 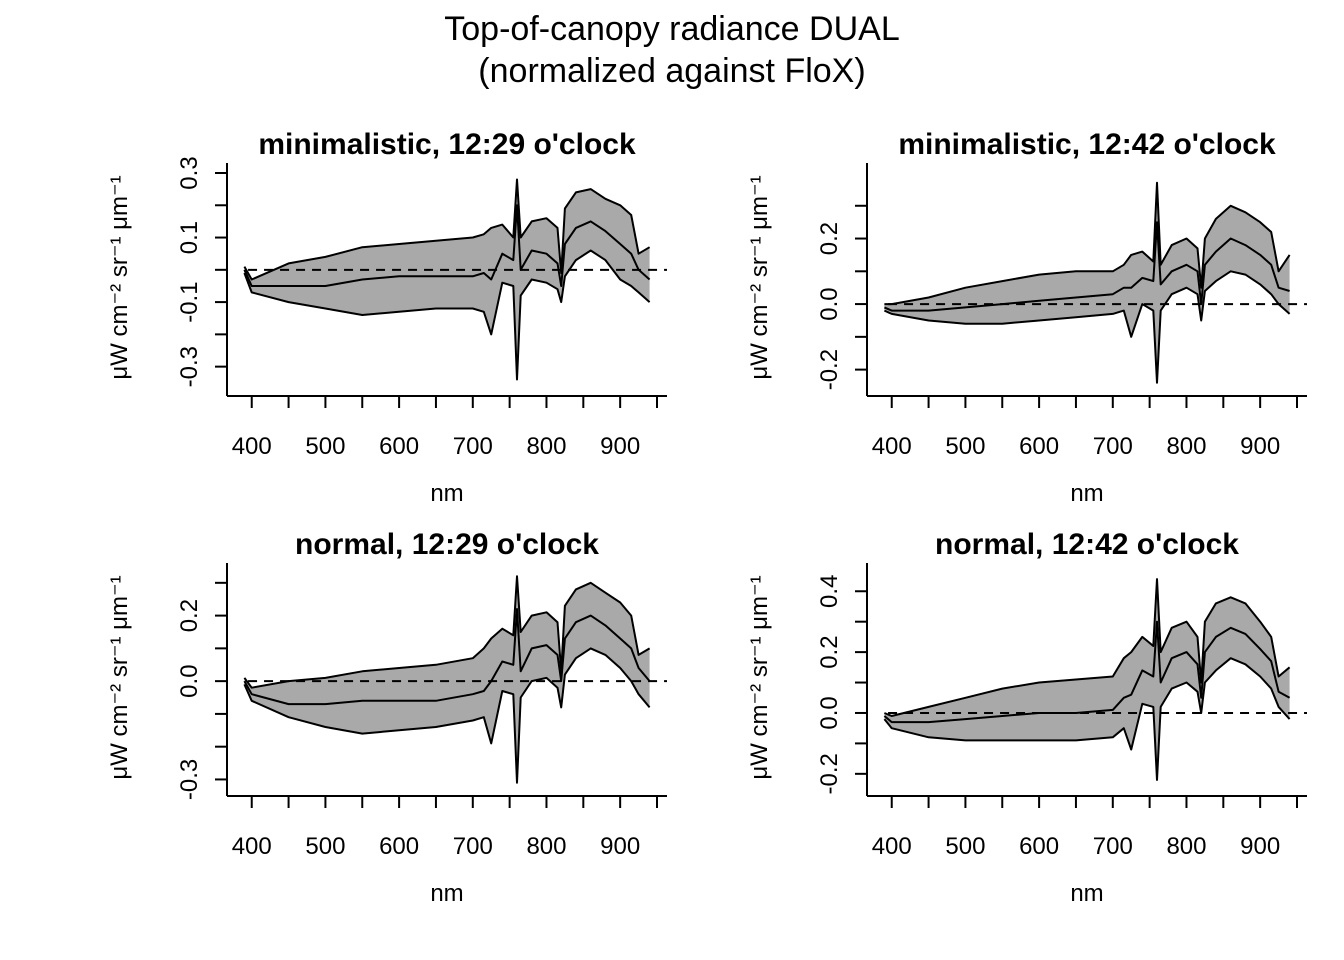 What do you see at coordinates (672, 71) in the screenshot?
I see `chart-title-line-2: (normalized against FloX)` at bounding box center [672, 71].